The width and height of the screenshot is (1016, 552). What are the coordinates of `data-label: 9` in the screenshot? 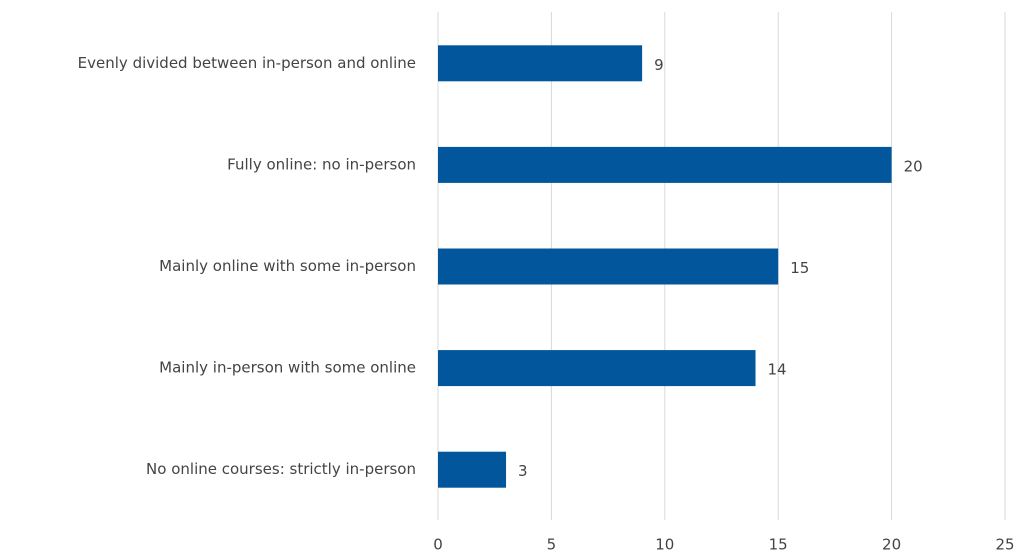 It's located at (659, 65).